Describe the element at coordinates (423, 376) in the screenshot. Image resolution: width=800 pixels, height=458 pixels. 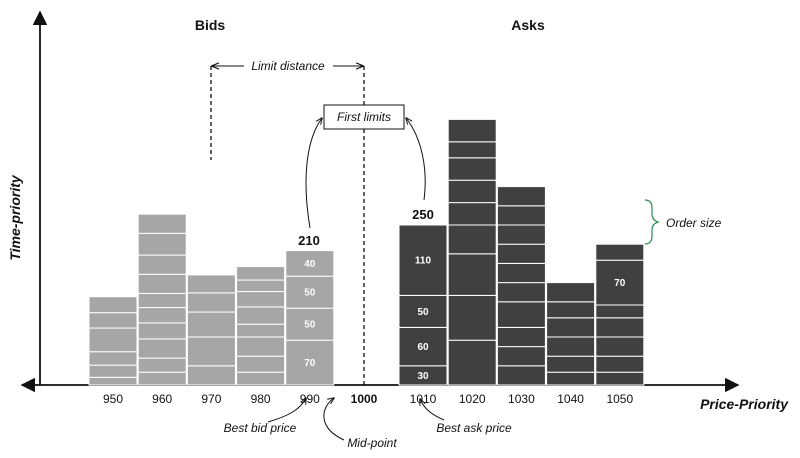
I see `ask-order-size-label: 30` at that location.